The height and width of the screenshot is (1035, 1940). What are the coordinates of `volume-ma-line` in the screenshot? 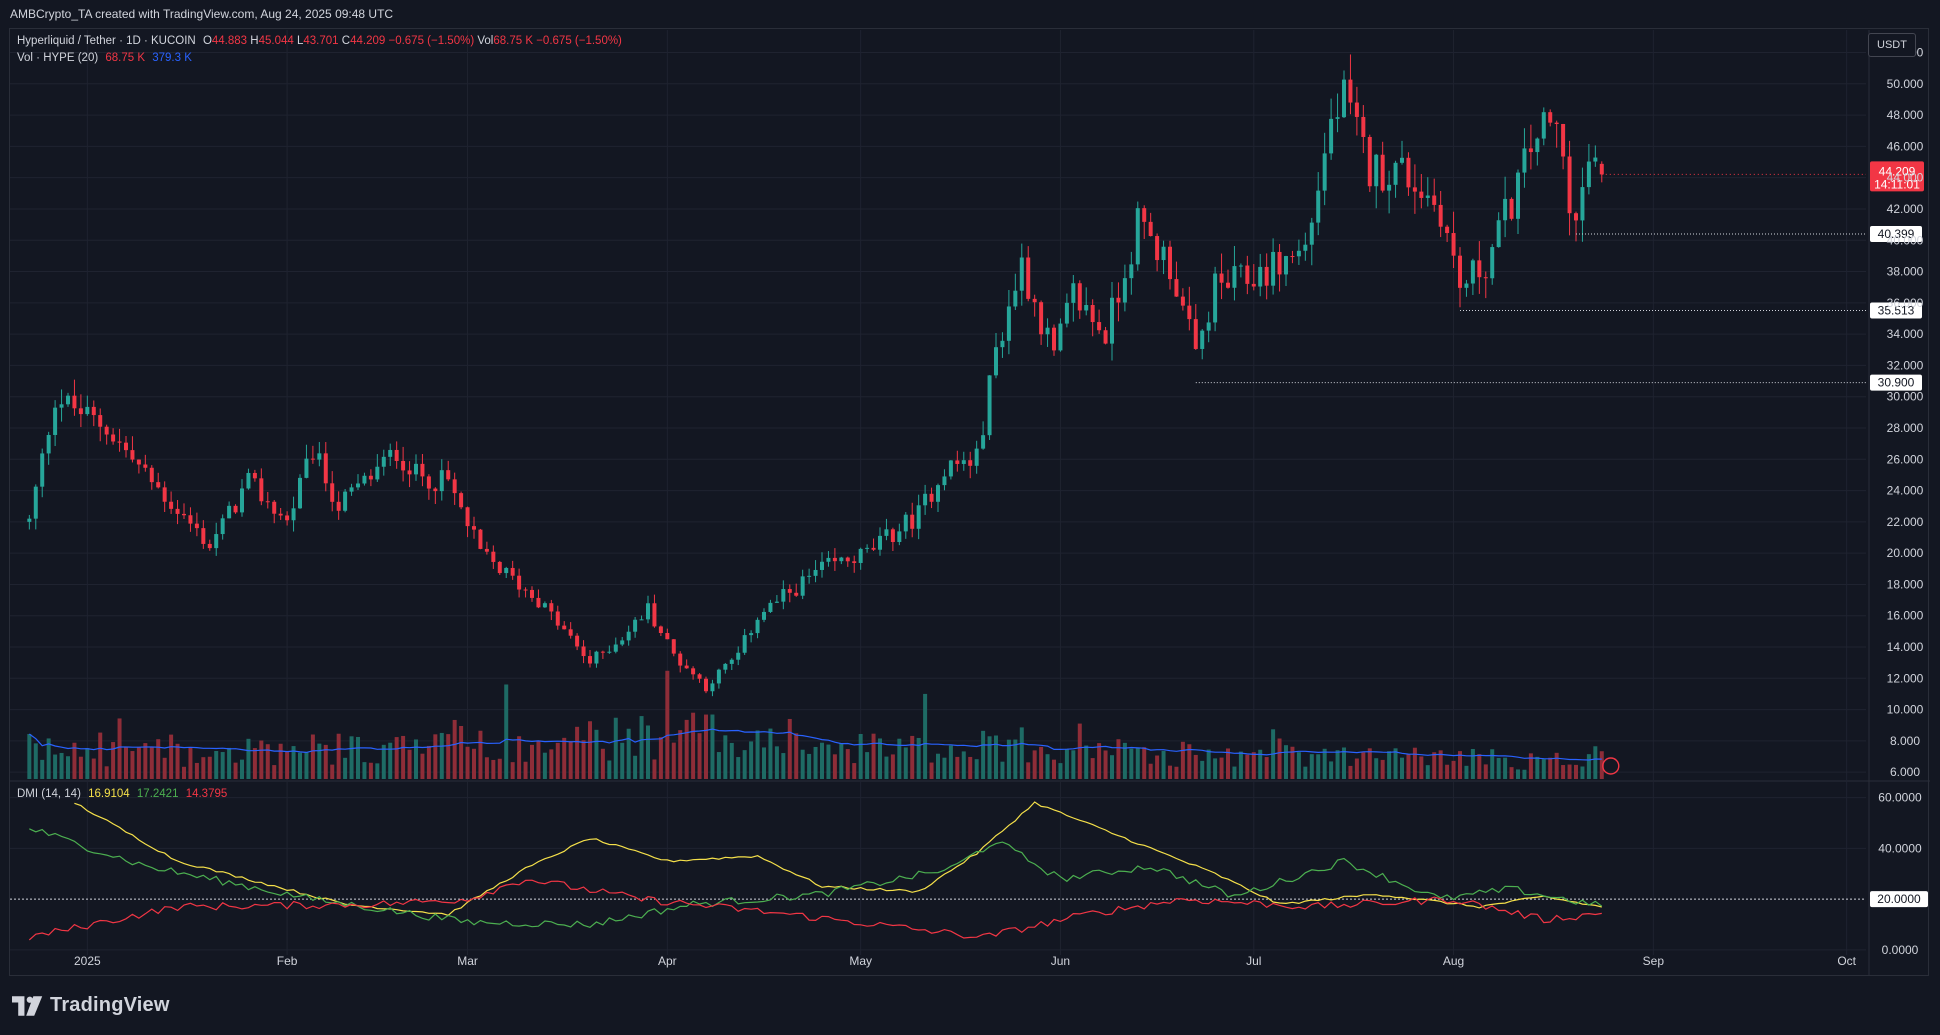 It's located at (815, 744).